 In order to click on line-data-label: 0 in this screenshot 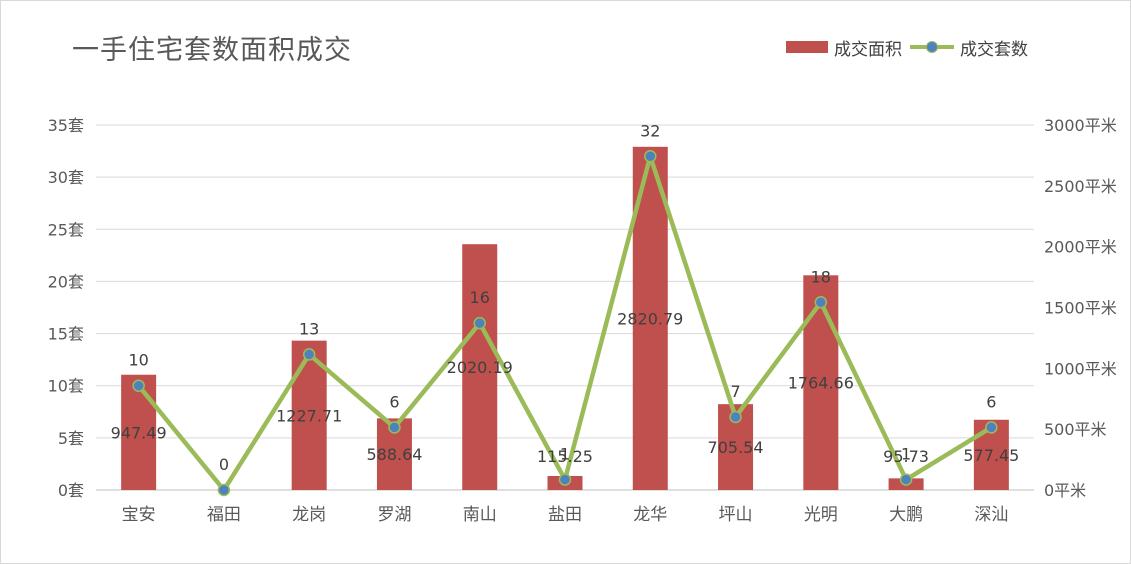, I will do `click(224, 464)`.